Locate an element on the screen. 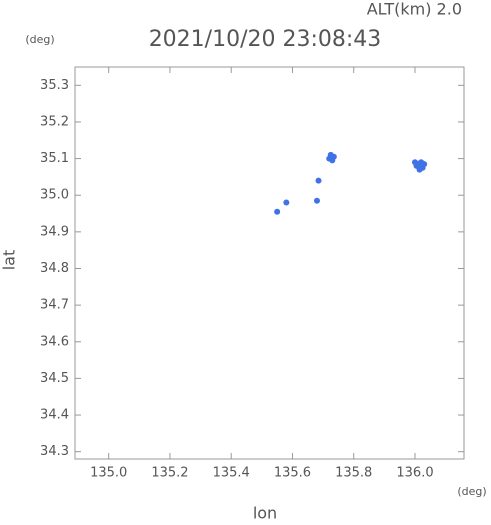 The height and width of the screenshot is (525, 491). y-tick-label: 34.5 is located at coordinates (54, 378).